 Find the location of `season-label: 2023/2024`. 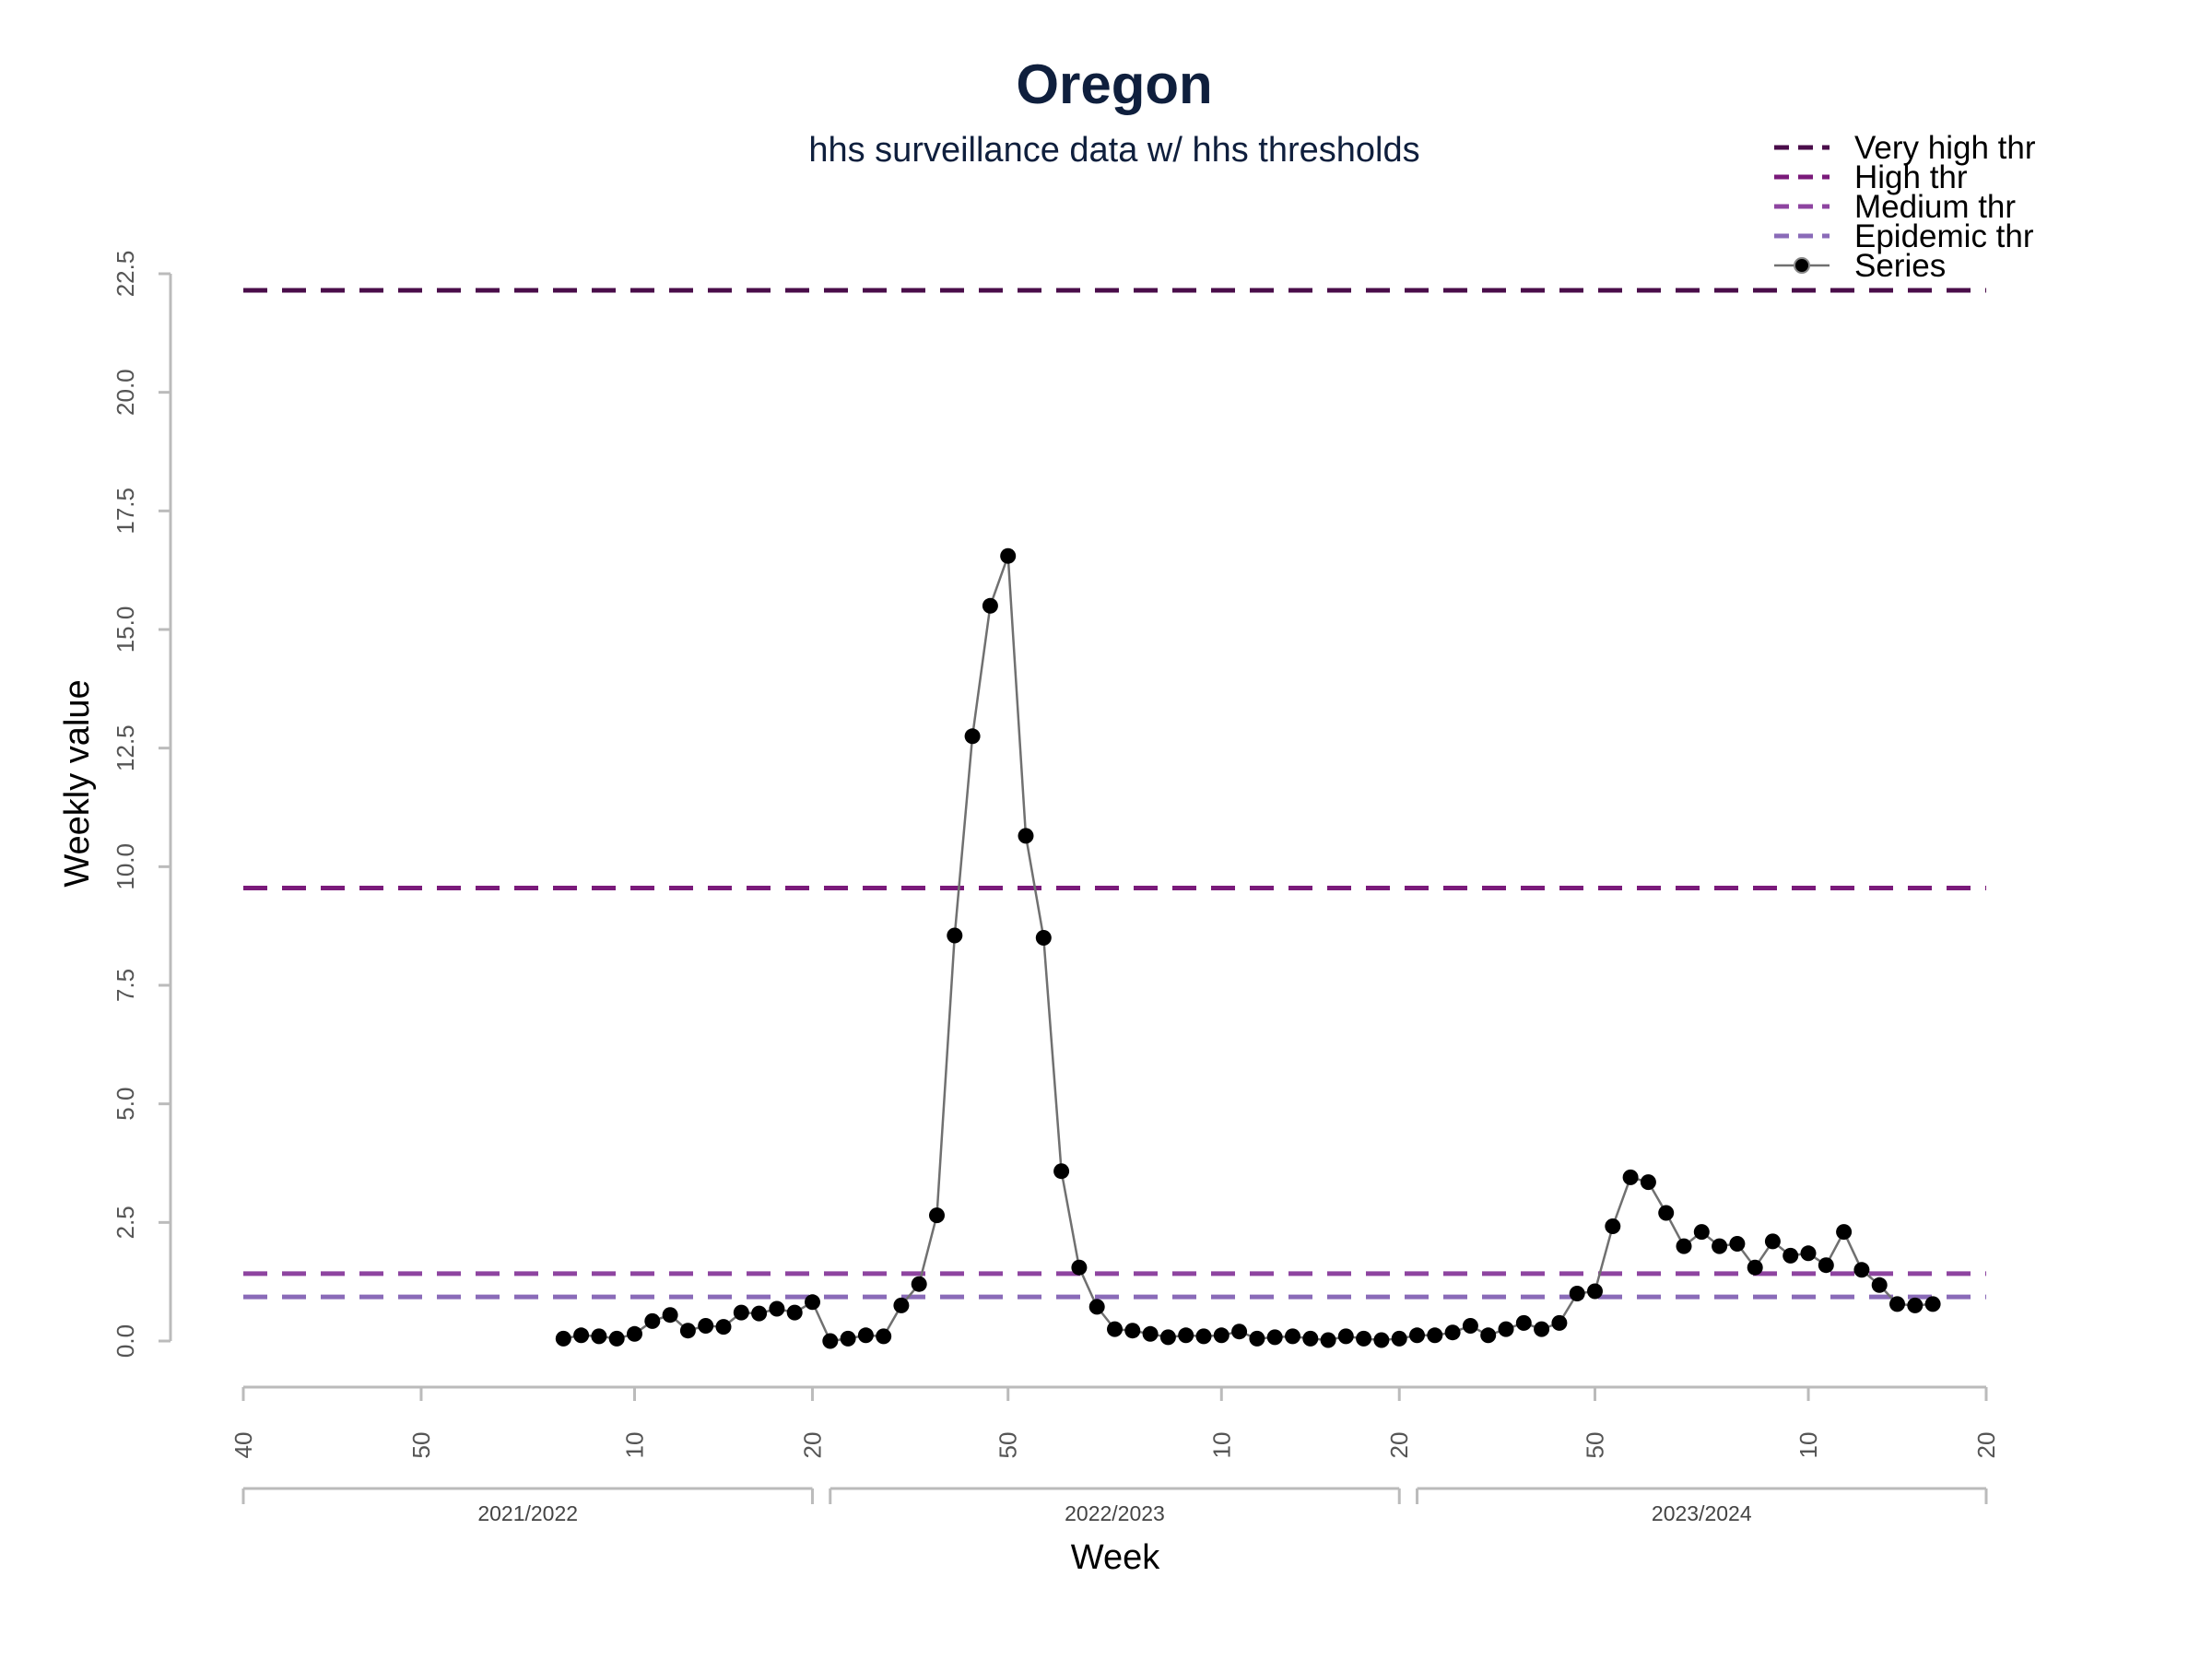

season-label: 2023/2024 is located at coordinates (1702, 1513).